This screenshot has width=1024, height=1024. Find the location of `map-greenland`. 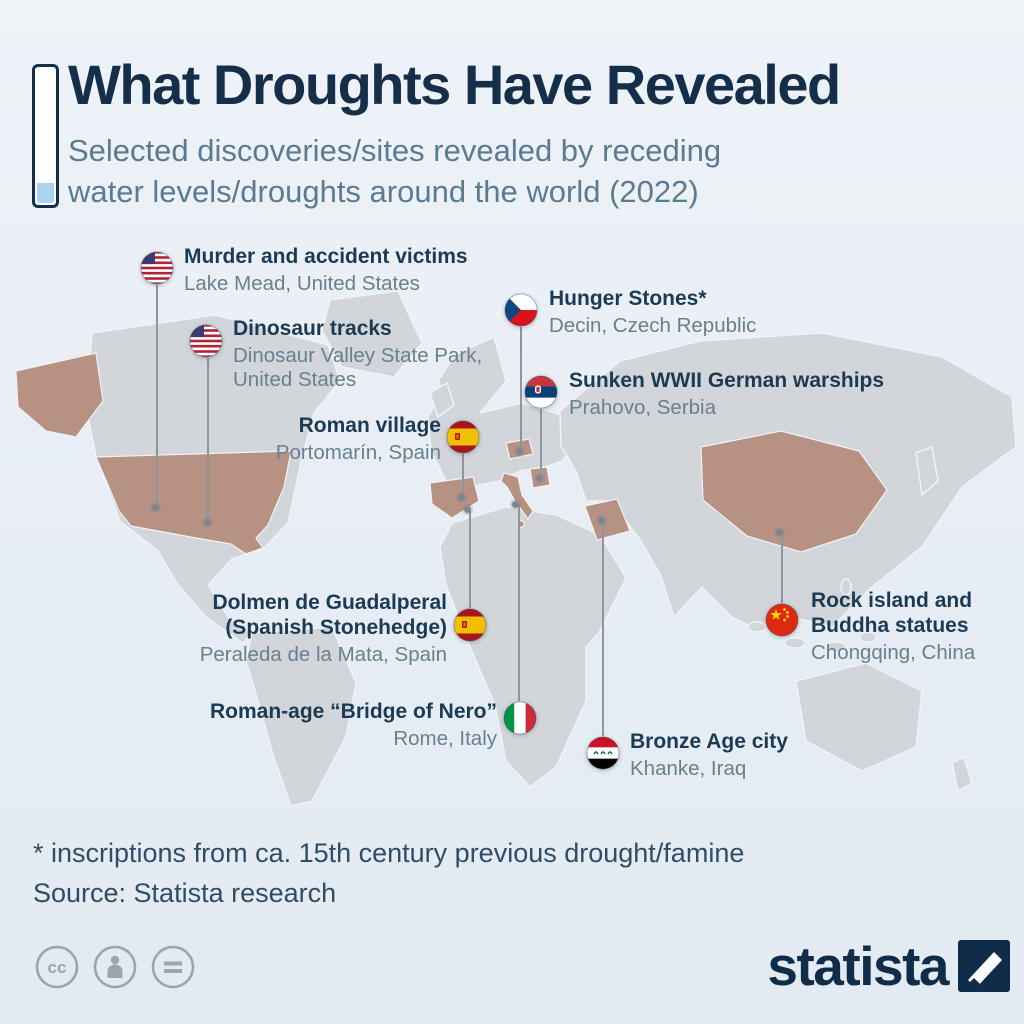

map-greenland is located at coordinates (372, 334).